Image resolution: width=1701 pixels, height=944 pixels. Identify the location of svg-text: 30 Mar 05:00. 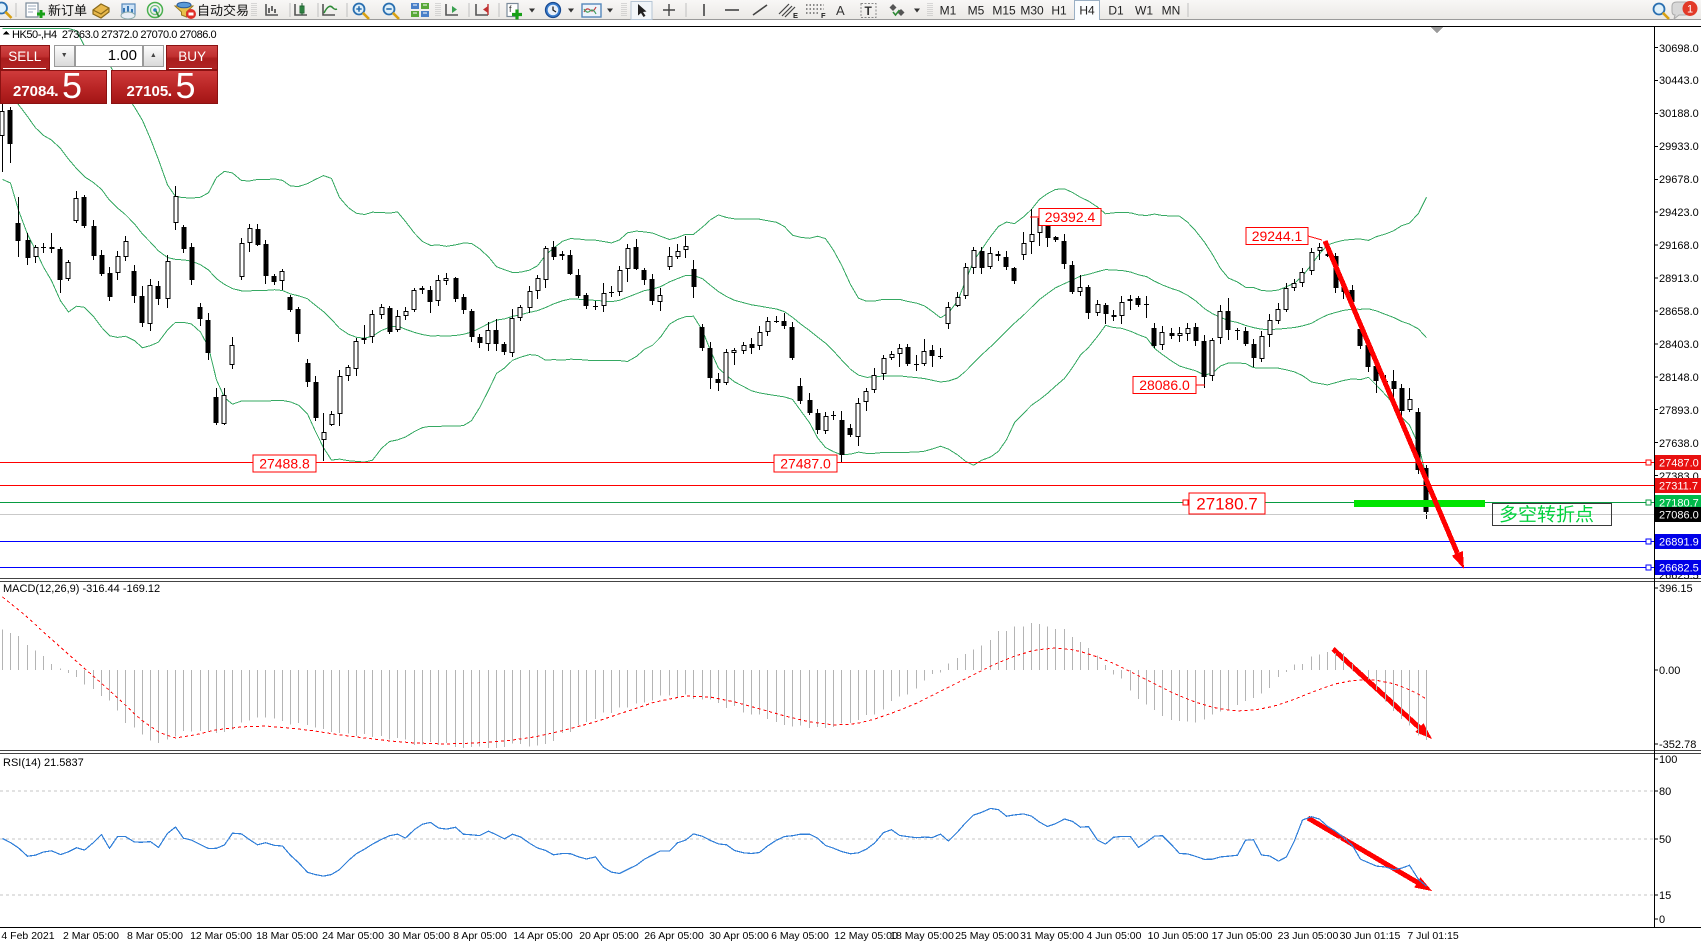
(419, 936).